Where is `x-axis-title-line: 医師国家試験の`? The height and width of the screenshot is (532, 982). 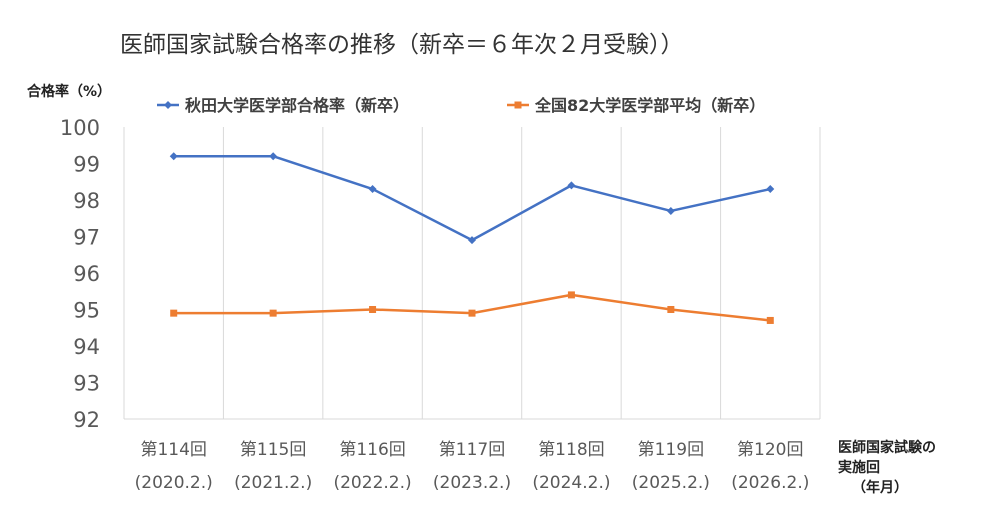
x-axis-title-line: 医師国家試験の is located at coordinates (887, 447).